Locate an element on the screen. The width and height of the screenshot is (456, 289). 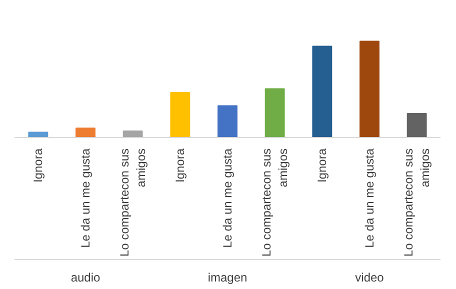
text: audio is located at coordinates (85, 277).